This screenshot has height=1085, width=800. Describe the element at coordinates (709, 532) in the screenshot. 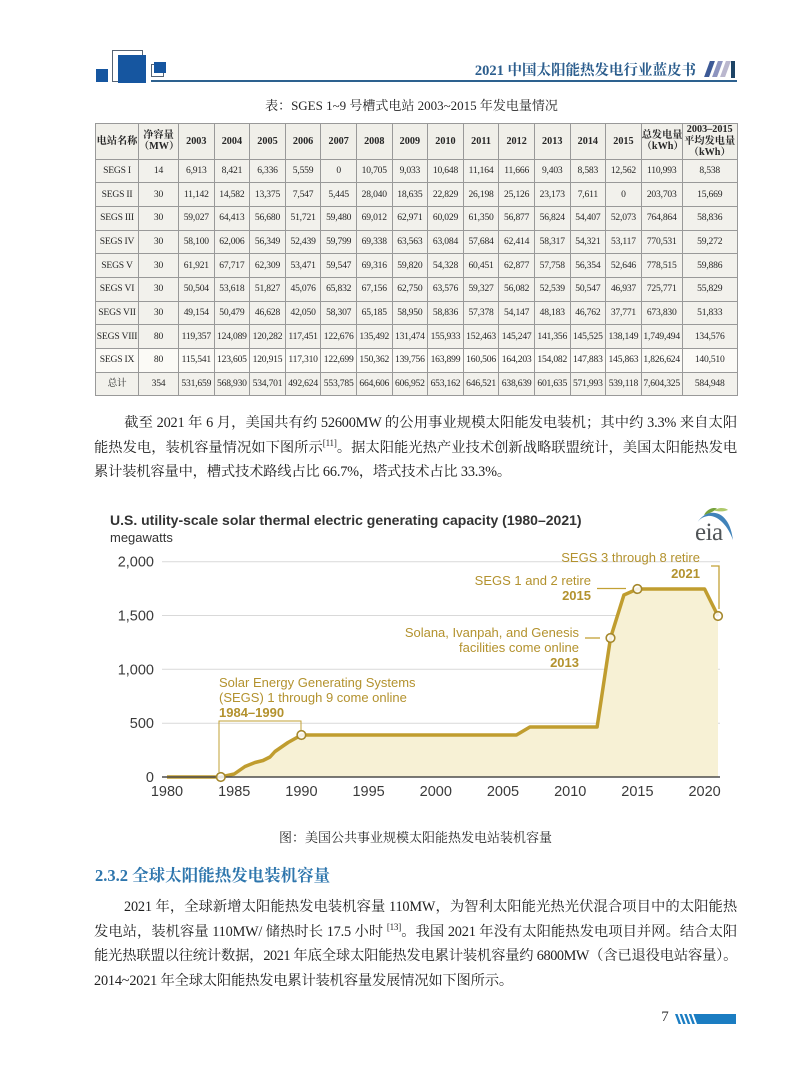

I see `svg-text: eia` at that location.